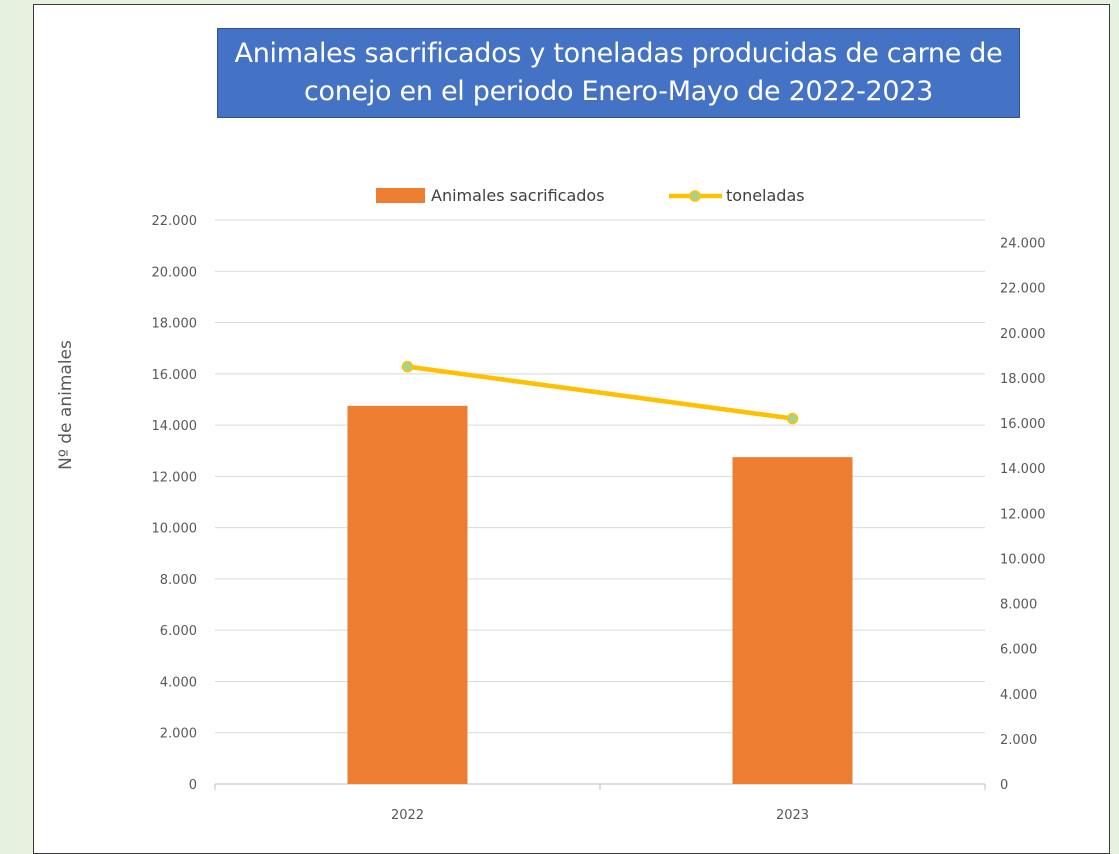  What do you see at coordinates (178, 631) in the screenshot?
I see `y-tick-label: 6.000` at bounding box center [178, 631].